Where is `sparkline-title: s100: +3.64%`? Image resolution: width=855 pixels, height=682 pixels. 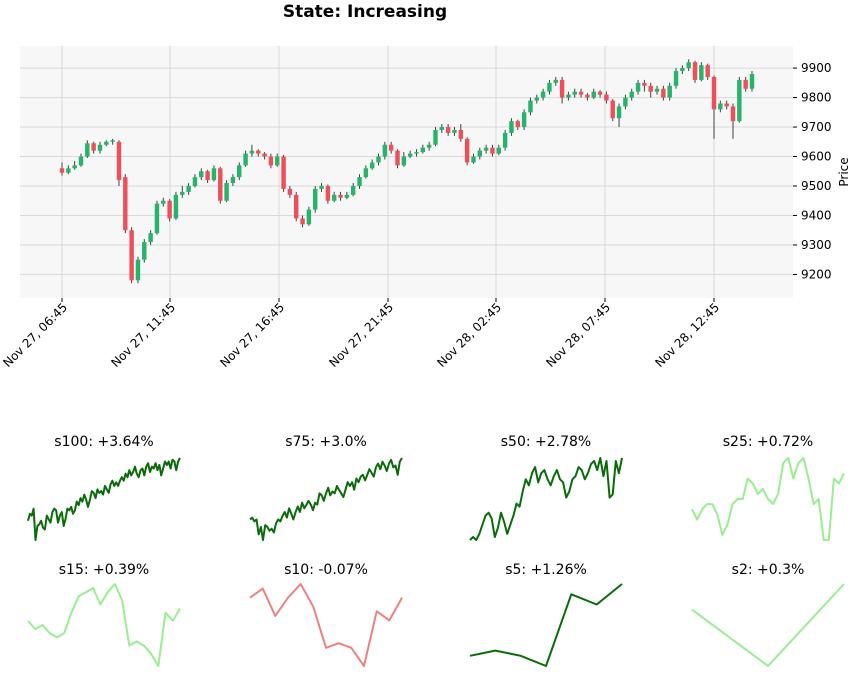 sparkline-title: s100: +3.64% is located at coordinates (103, 442).